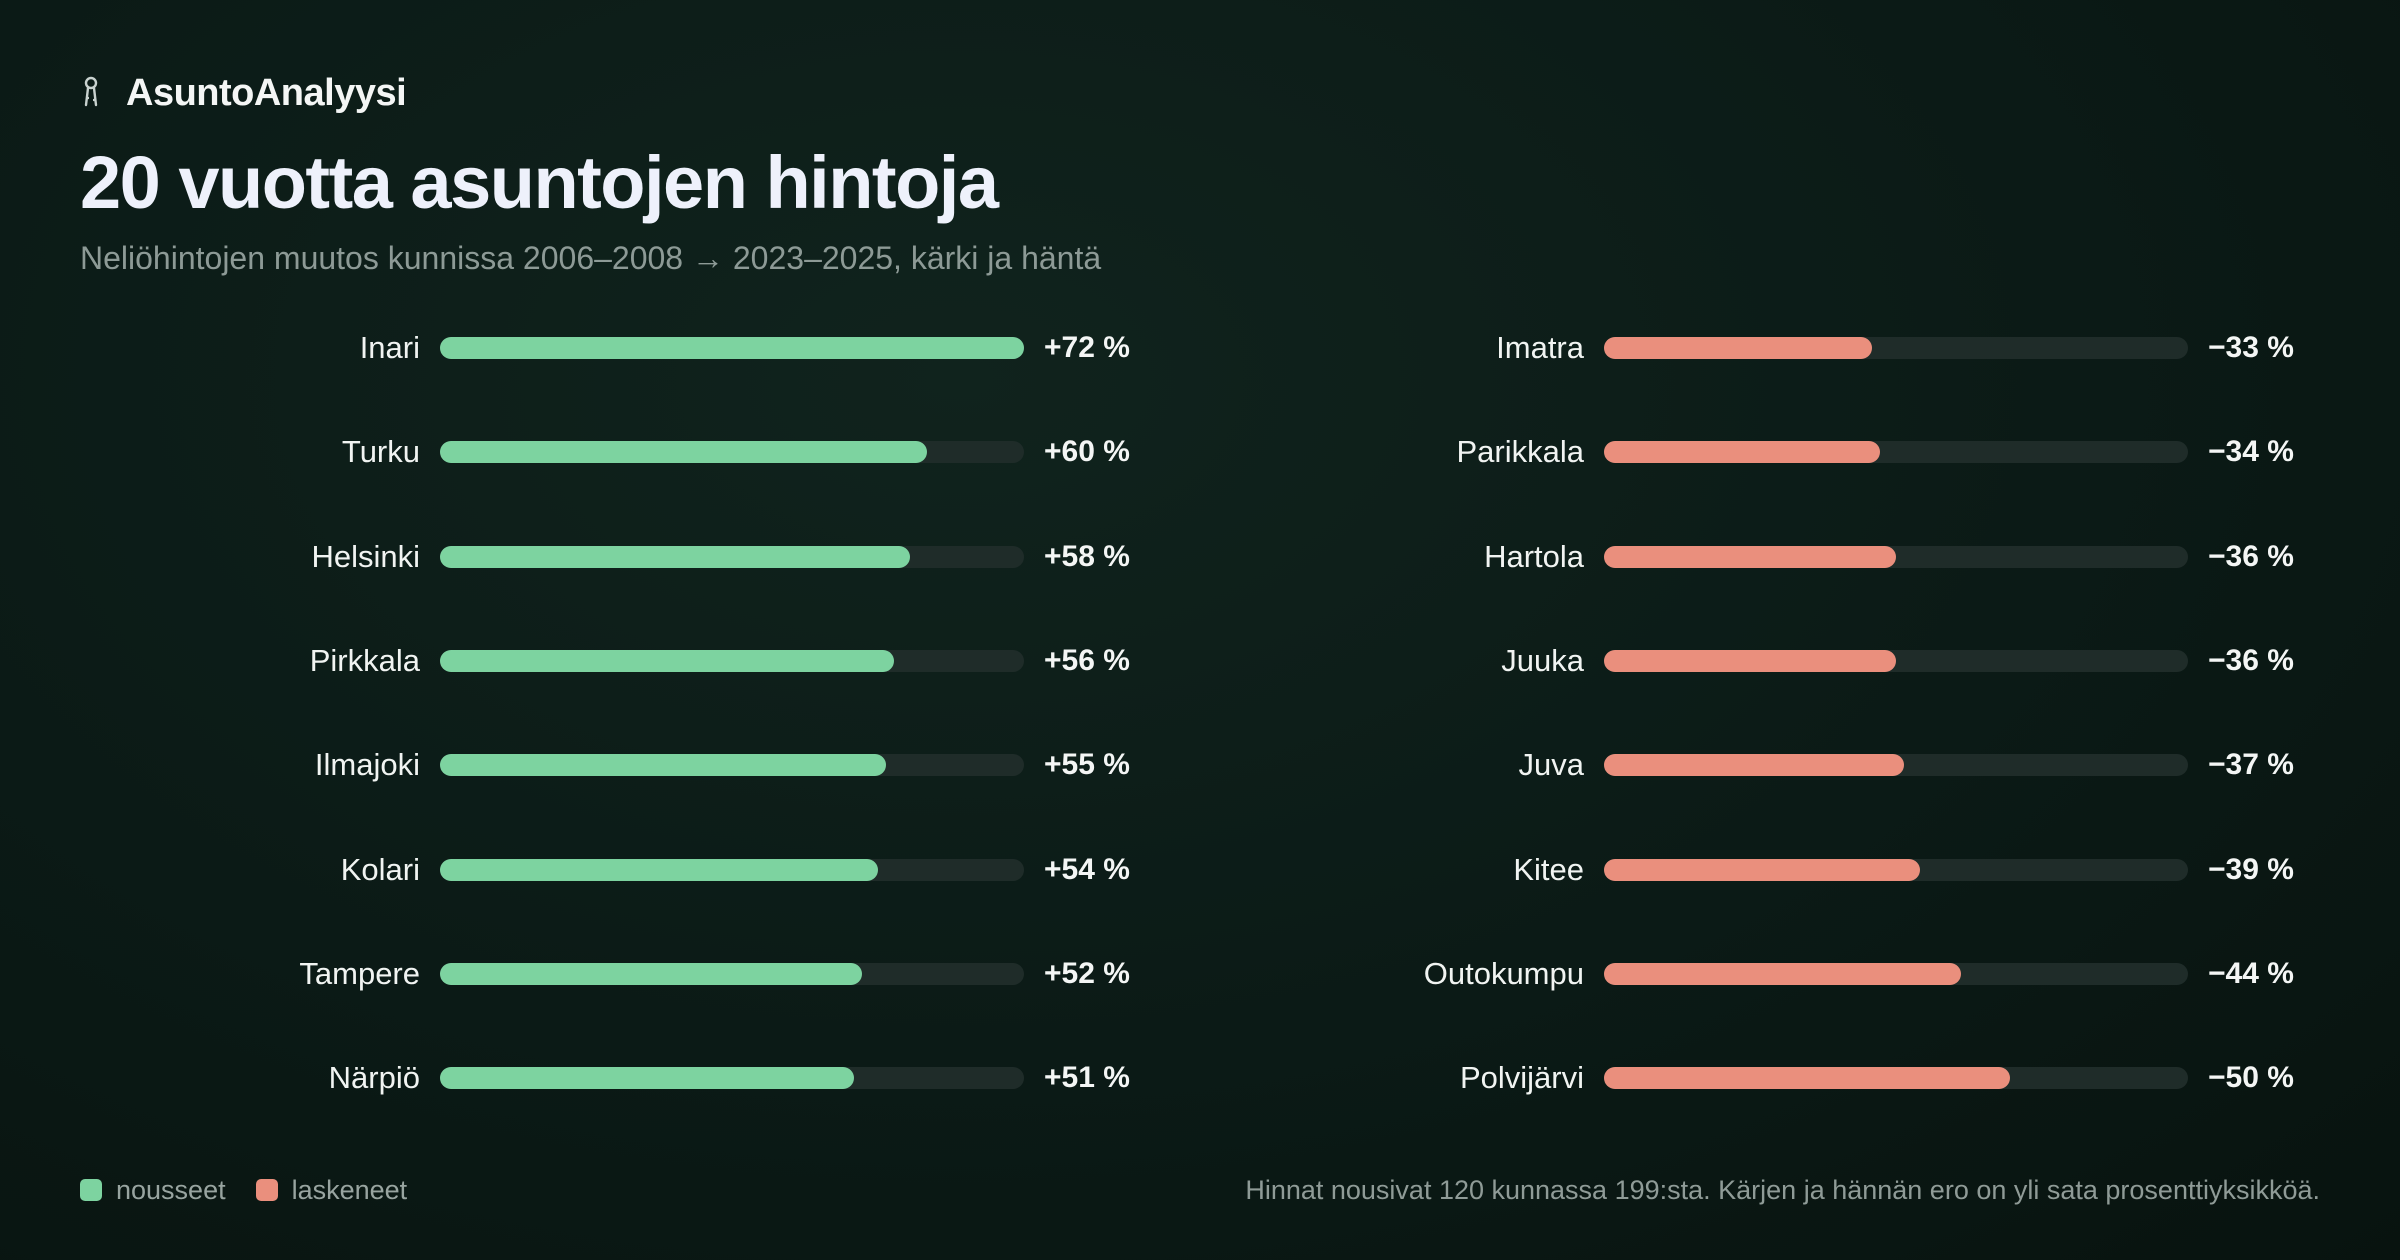  I want to click on bar-category-label: Helsinki, so click(365, 556).